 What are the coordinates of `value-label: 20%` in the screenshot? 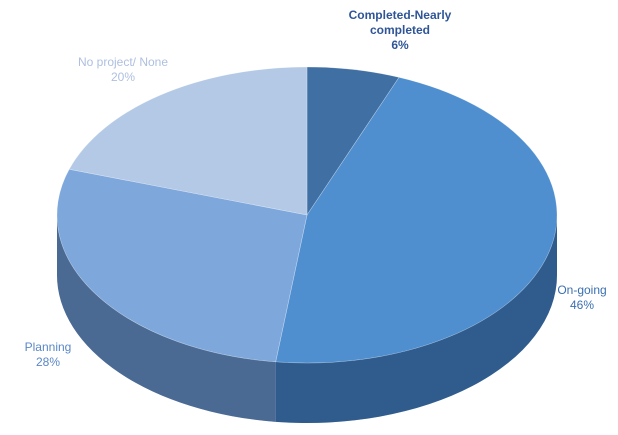 It's located at (123, 77).